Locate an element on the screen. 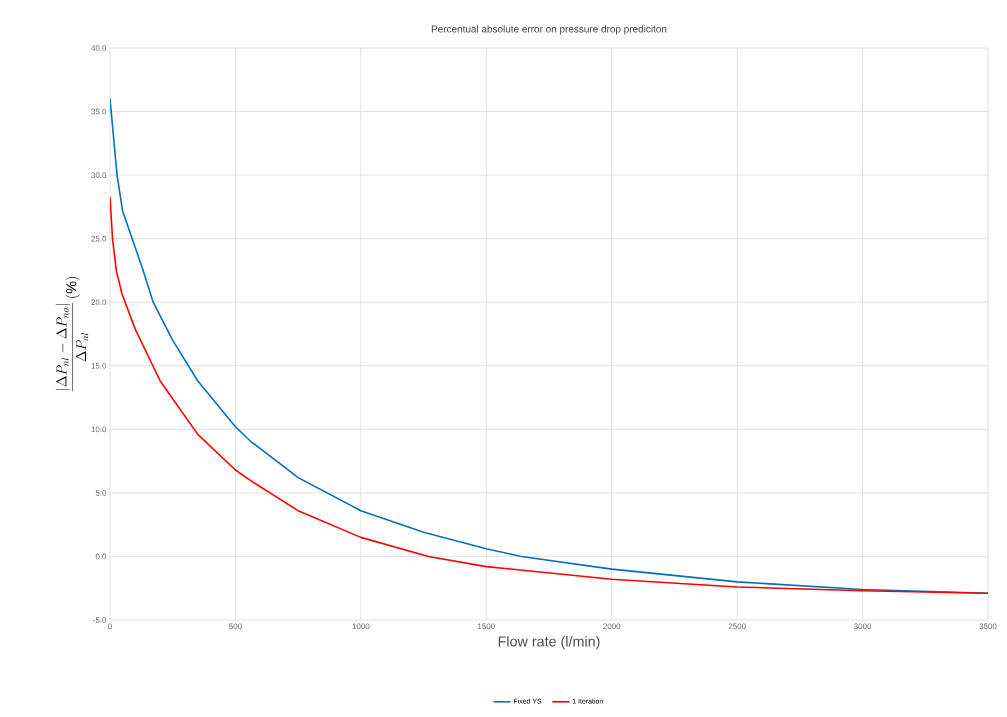  chart-title: Percentual absolute error on pressure drop prediciton is located at coordinates (549, 30).